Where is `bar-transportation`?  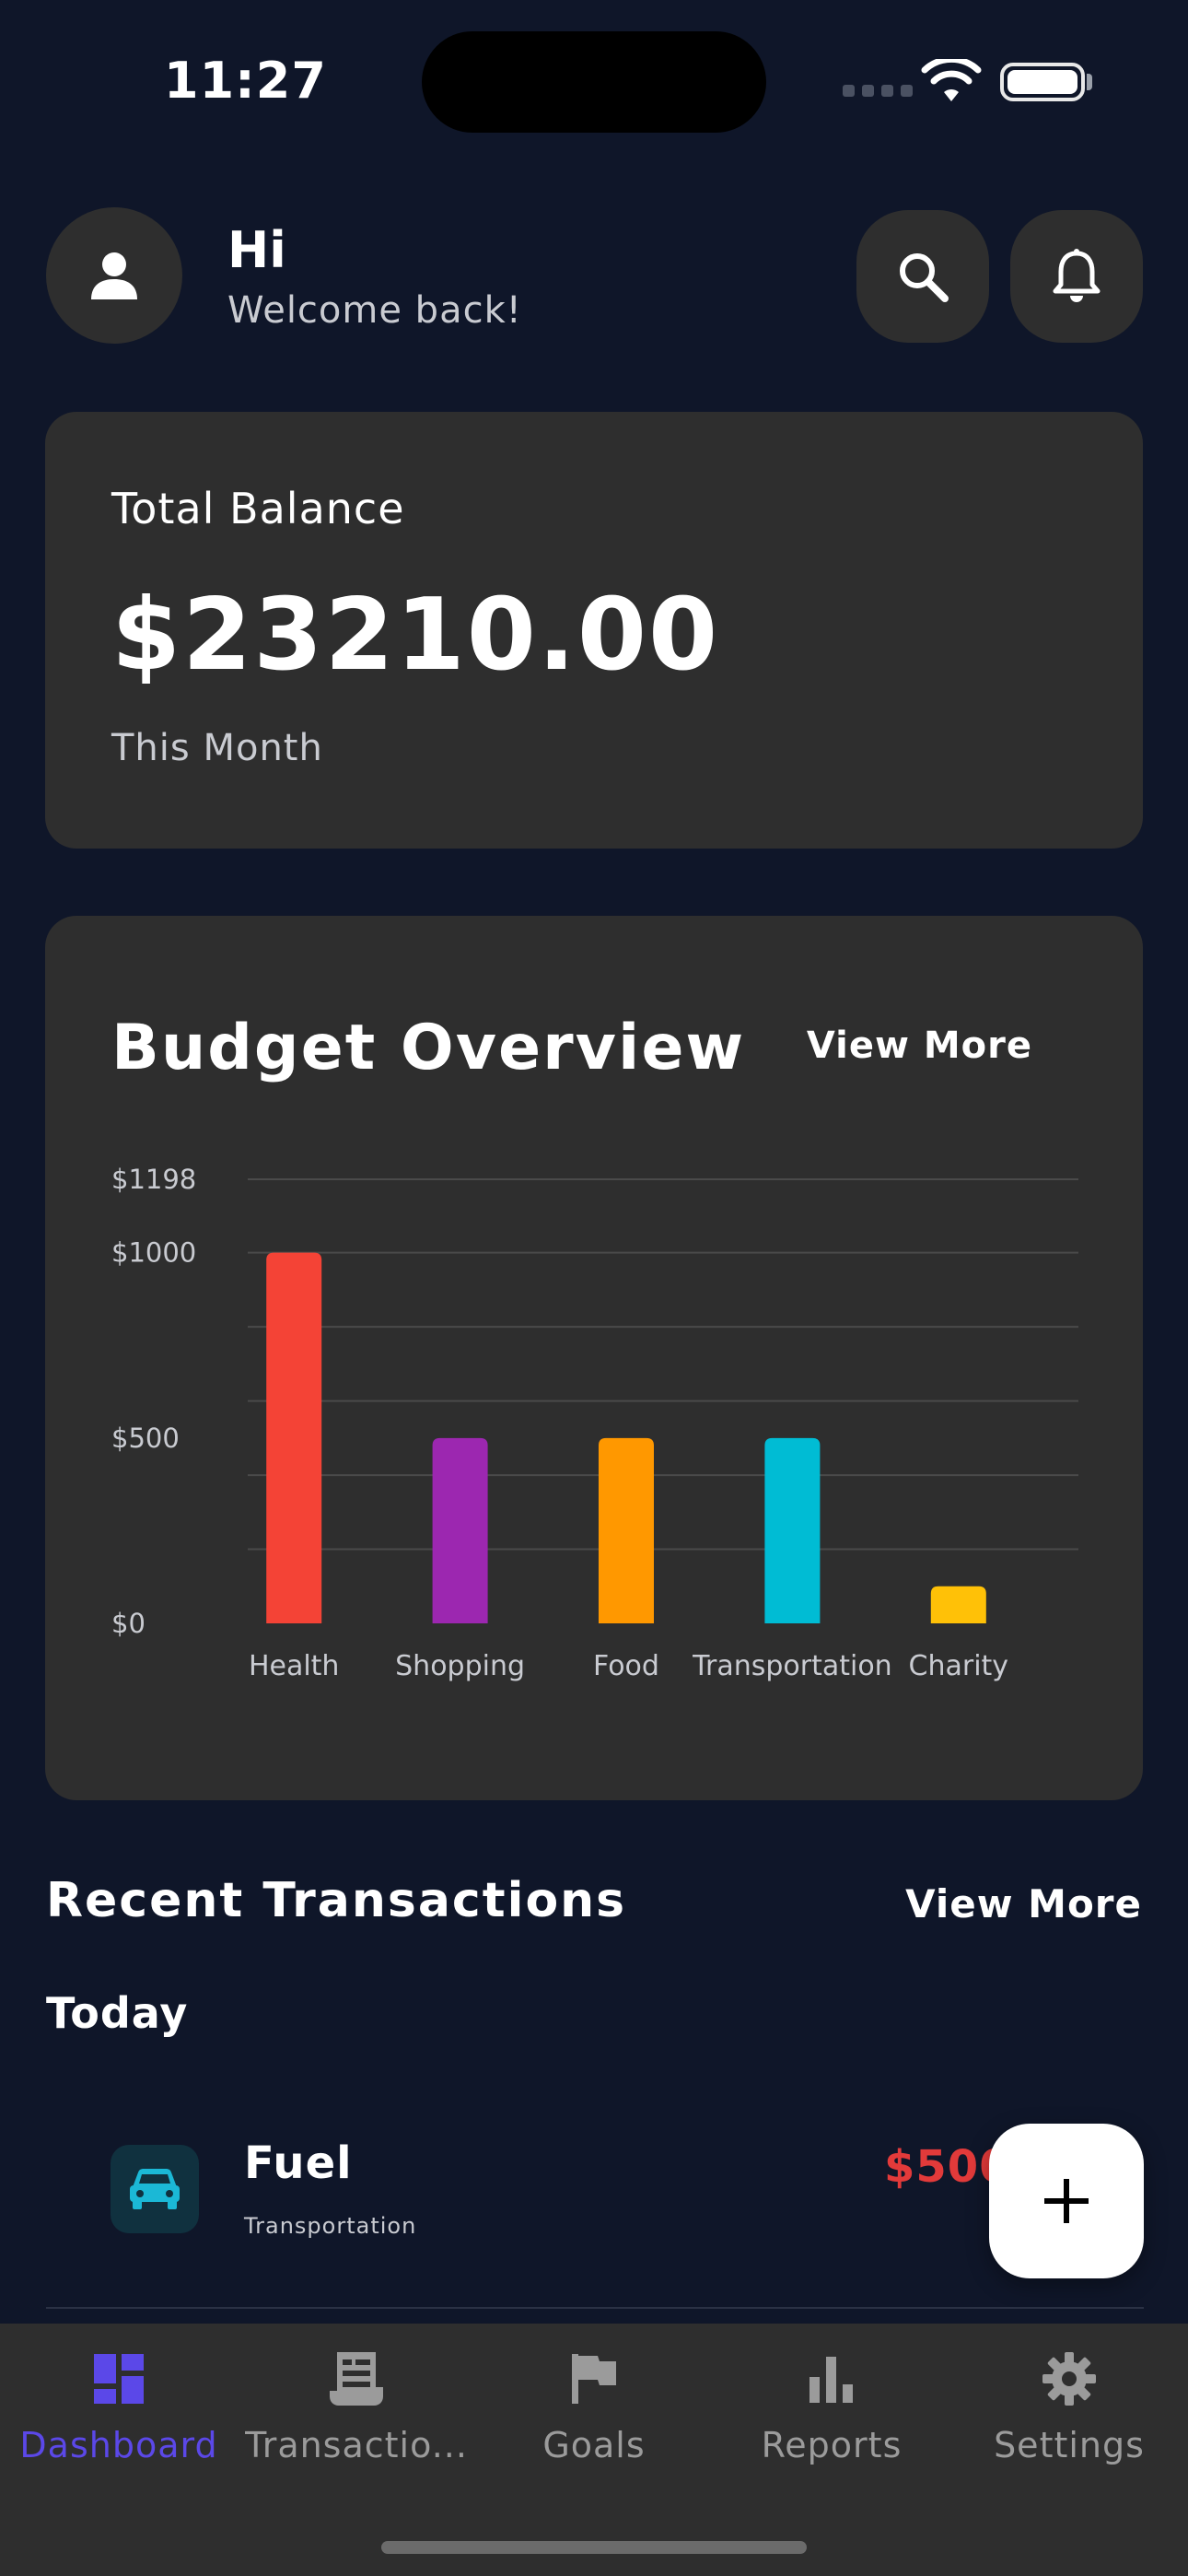 bar-transportation is located at coordinates (792, 1530).